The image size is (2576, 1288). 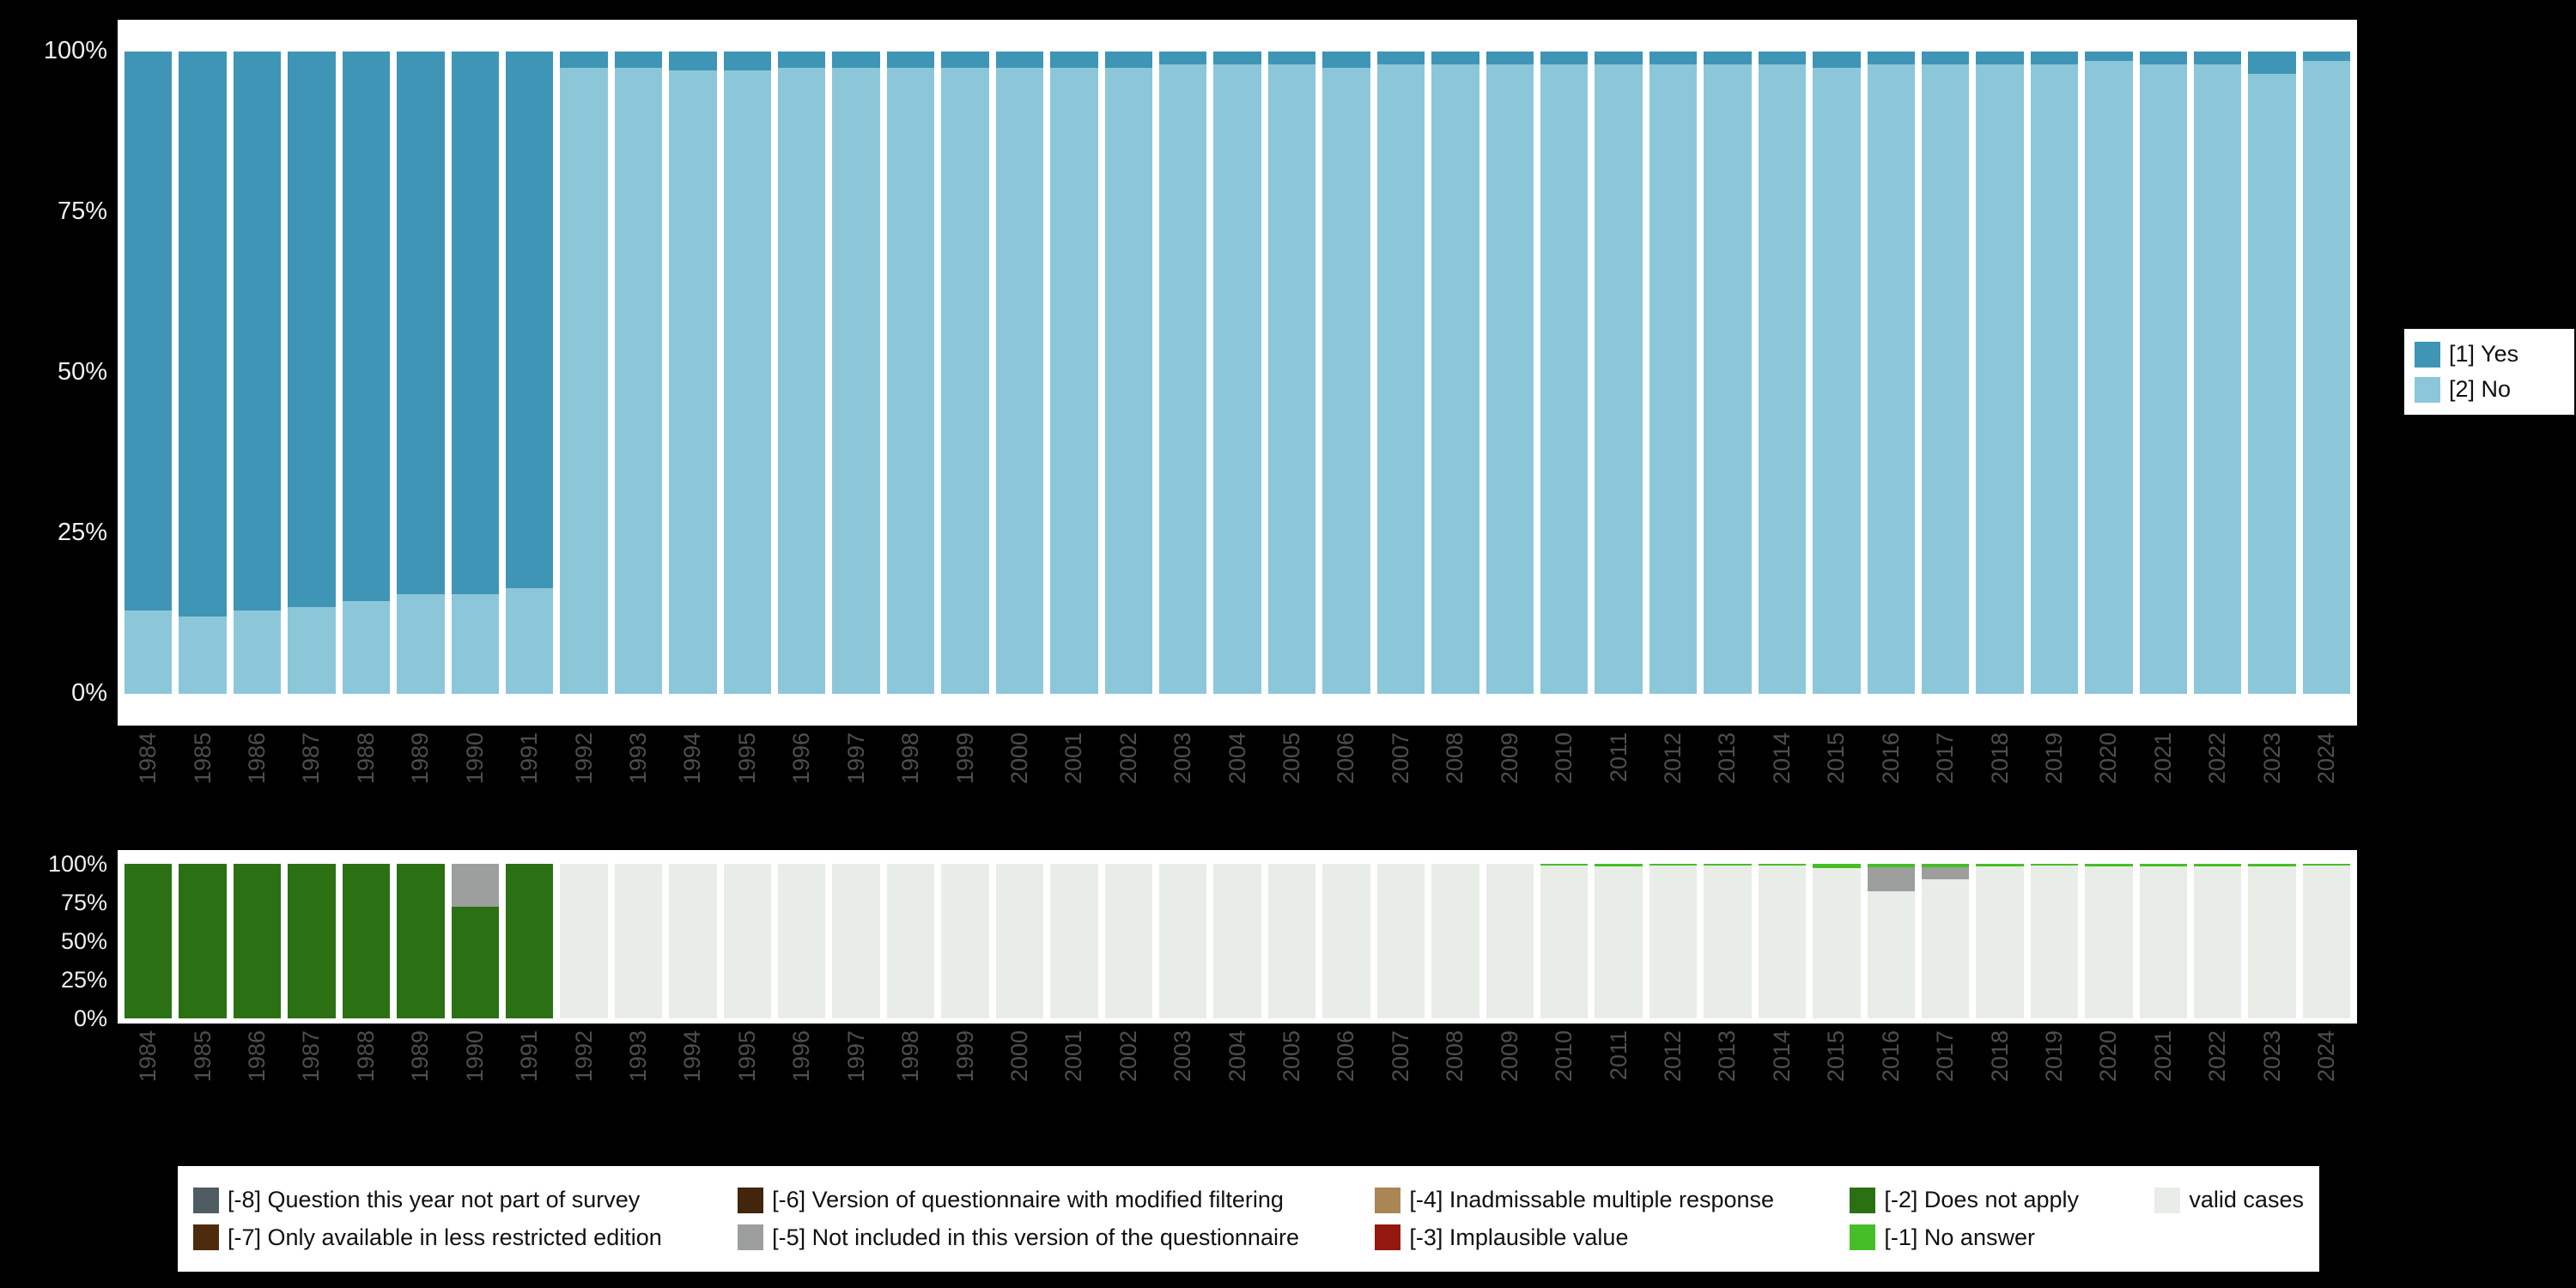 What do you see at coordinates (1510, 1079) in the screenshot?
I see `x-tick: 2009` at bounding box center [1510, 1079].